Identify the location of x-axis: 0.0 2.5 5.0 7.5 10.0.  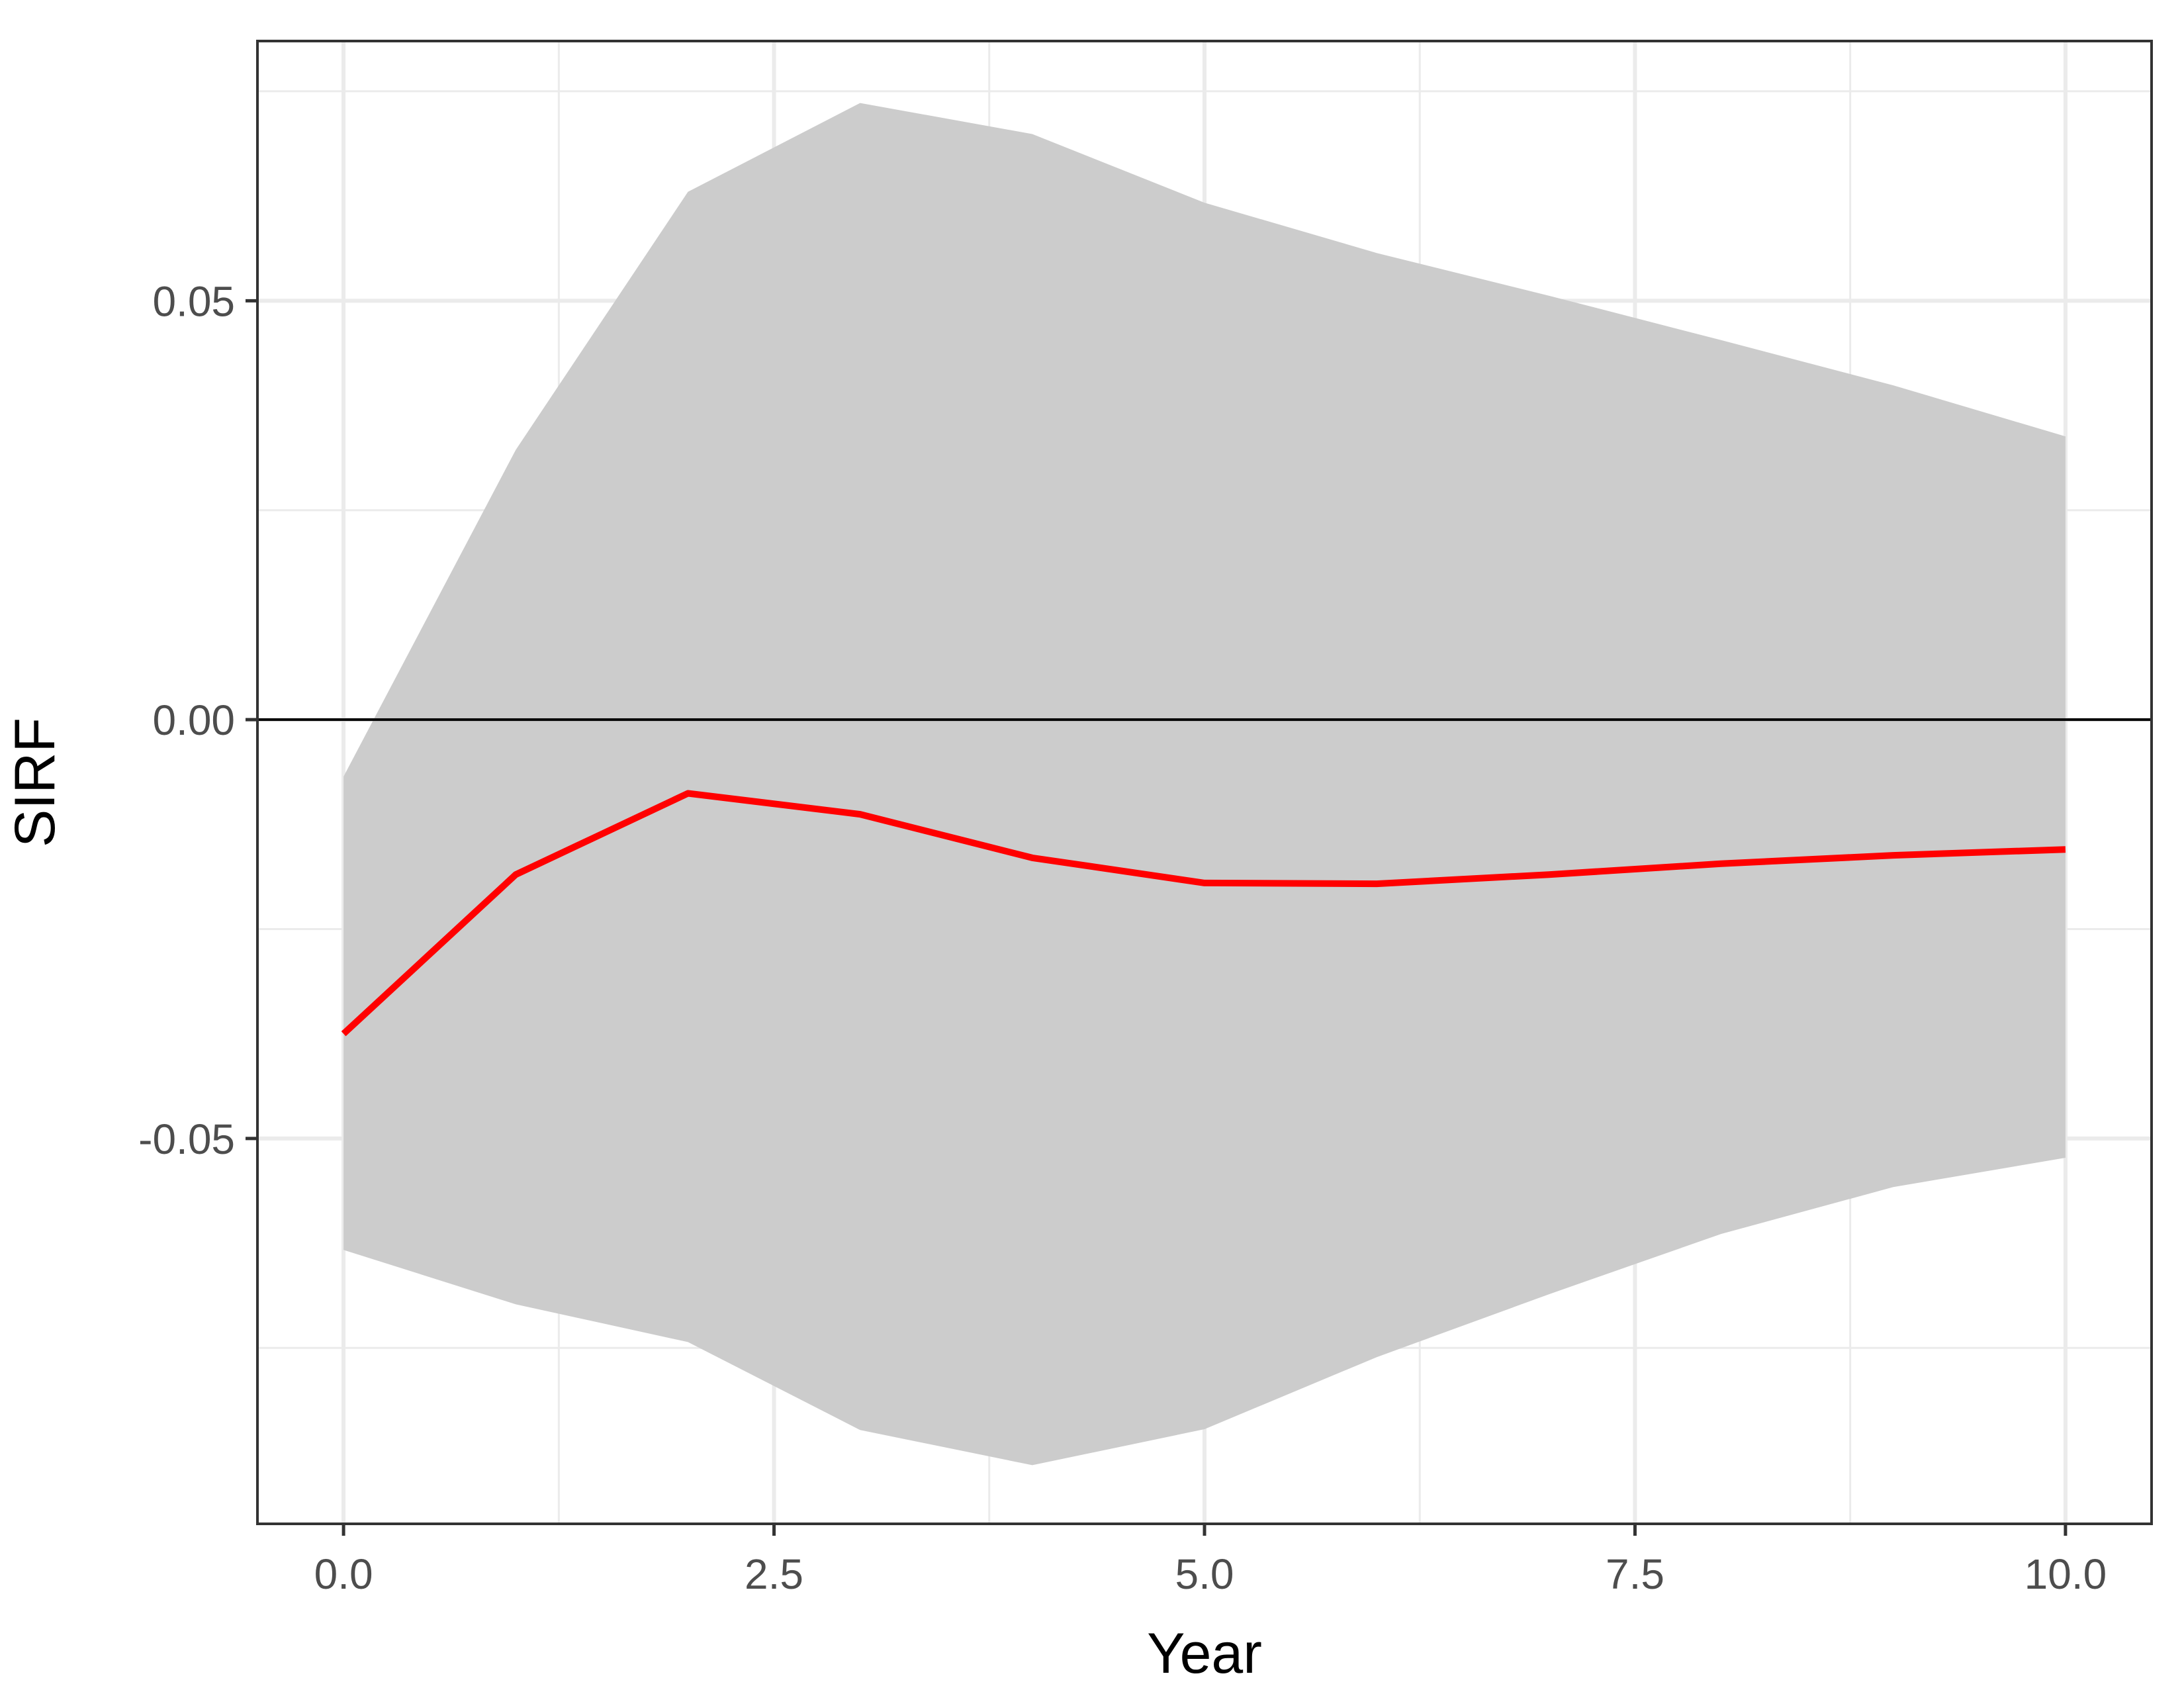
(1210, 1561).